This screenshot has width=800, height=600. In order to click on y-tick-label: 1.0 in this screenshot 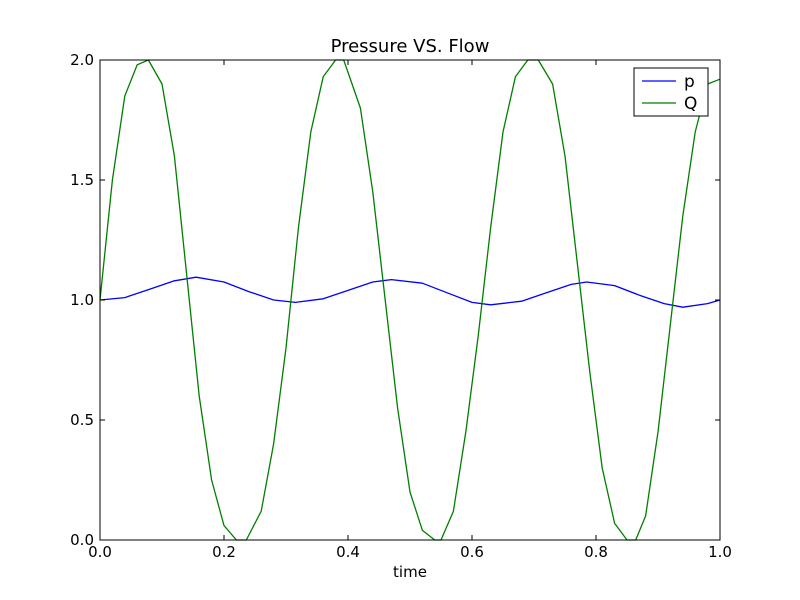, I will do `click(82, 300)`.